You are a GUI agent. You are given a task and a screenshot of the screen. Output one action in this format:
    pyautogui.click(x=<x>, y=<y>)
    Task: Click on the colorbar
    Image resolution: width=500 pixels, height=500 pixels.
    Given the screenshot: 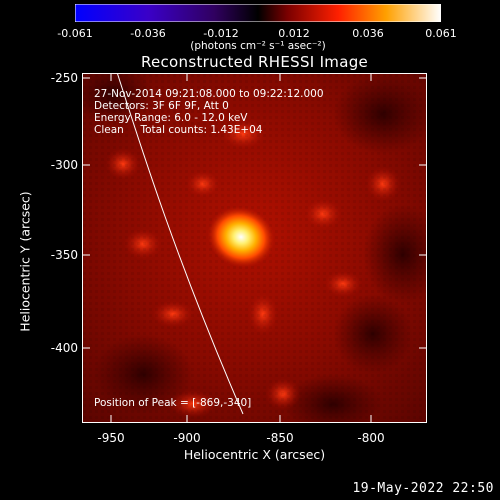 What is the action you would take?
    pyautogui.click(x=258, y=13)
    